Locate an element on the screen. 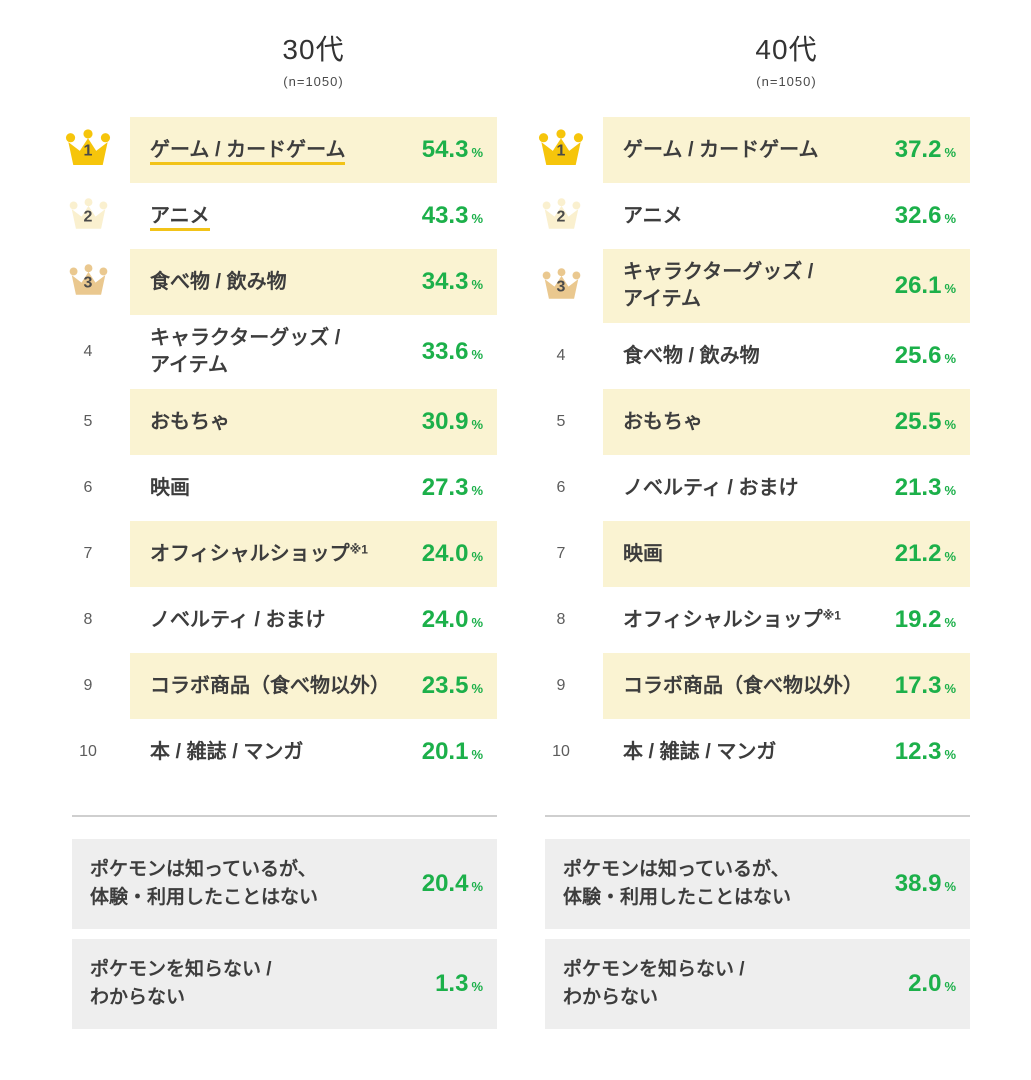 Image resolution: width=1031 pixels, height=1080 pixels. row-content: アニメ 43.3 % is located at coordinates (313, 216).